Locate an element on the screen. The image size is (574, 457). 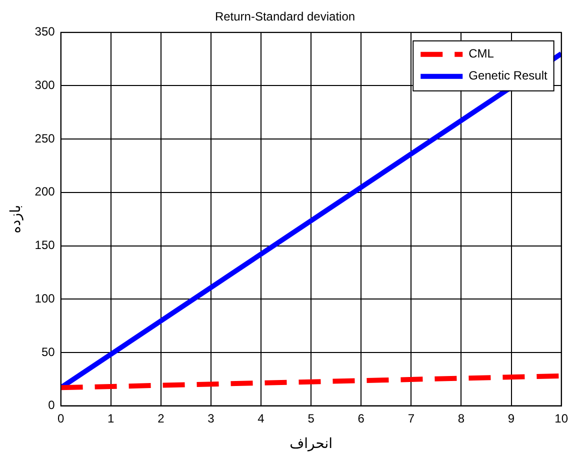
legend-label: Genetic Result is located at coordinates (508, 75).